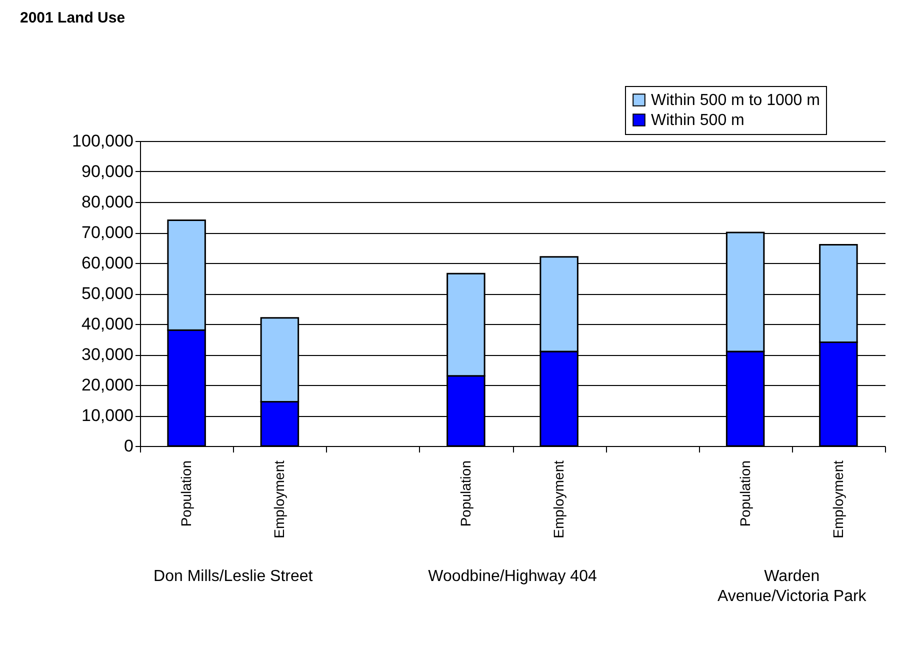 The image size is (919, 653). I want to click on text: Woodbine/Highway 404, so click(512, 576).